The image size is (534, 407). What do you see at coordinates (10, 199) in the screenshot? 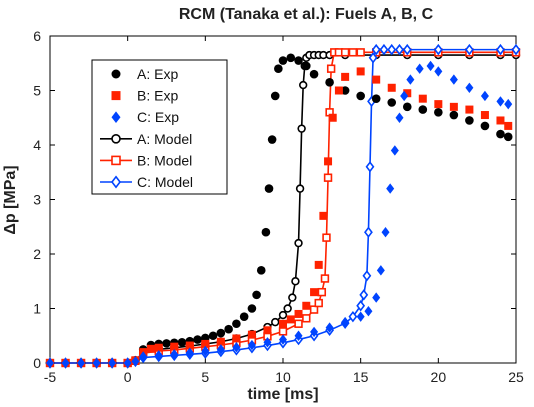
I see `y-axis-label: Δp [MPa]` at bounding box center [10, 199].